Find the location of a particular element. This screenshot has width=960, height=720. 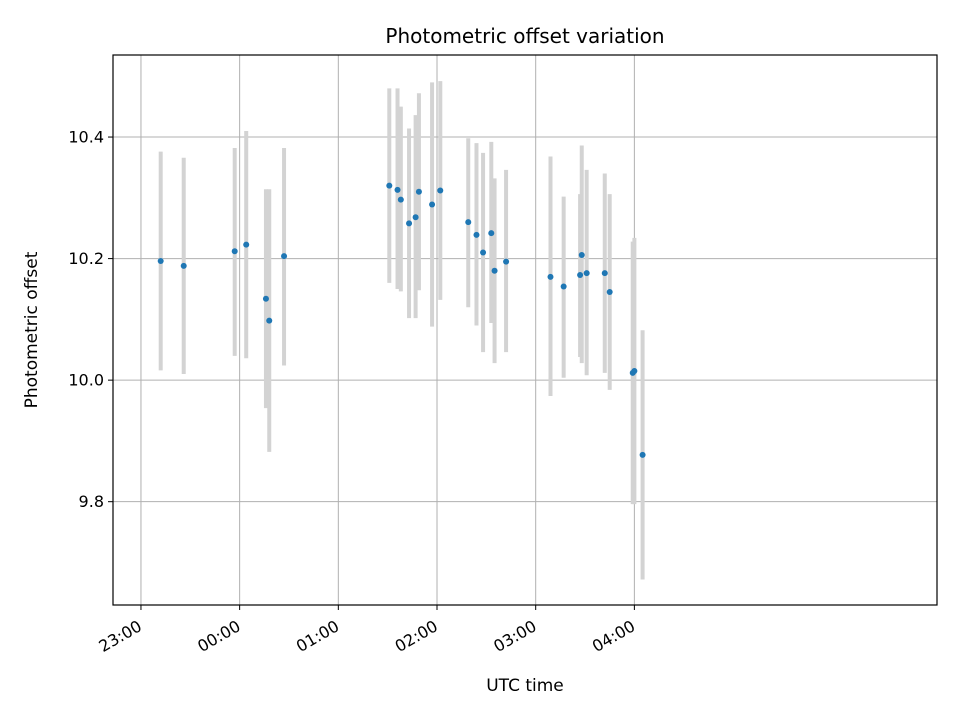

y-axis-title: Photometric offset is located at coordinates (32, 329).